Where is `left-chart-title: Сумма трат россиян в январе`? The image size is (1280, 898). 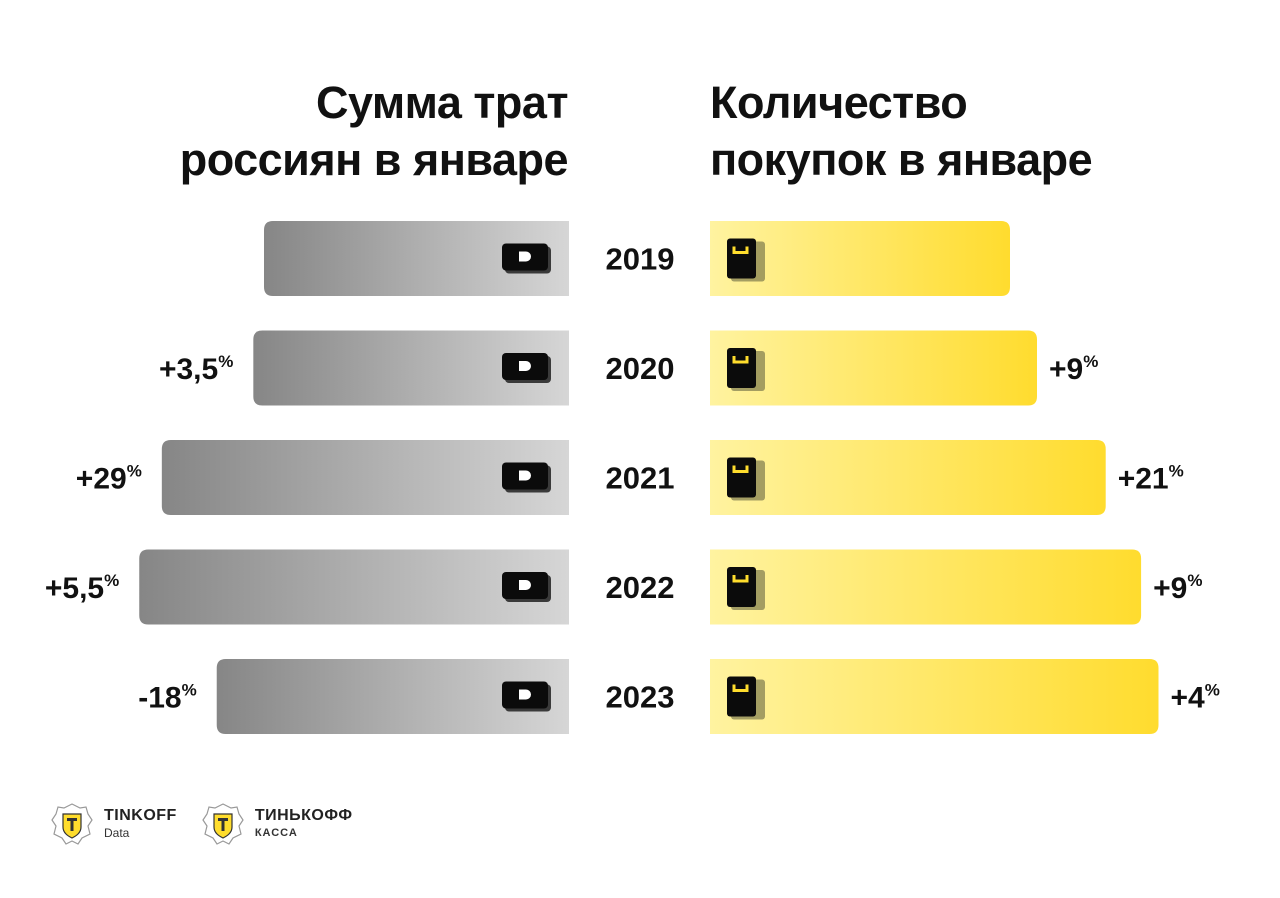 left-chart-title: Сумма трат россиян в январе is located at coordinates (374, 131).